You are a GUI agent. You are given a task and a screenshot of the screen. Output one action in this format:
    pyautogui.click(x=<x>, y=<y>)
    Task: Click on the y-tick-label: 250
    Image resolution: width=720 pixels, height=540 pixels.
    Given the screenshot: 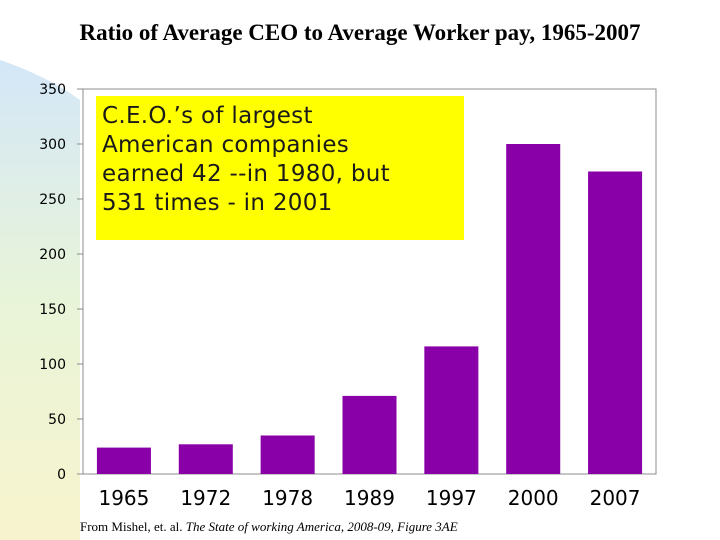 What is the action you would take?
    pyautogui.click(x=52, y=200)
    